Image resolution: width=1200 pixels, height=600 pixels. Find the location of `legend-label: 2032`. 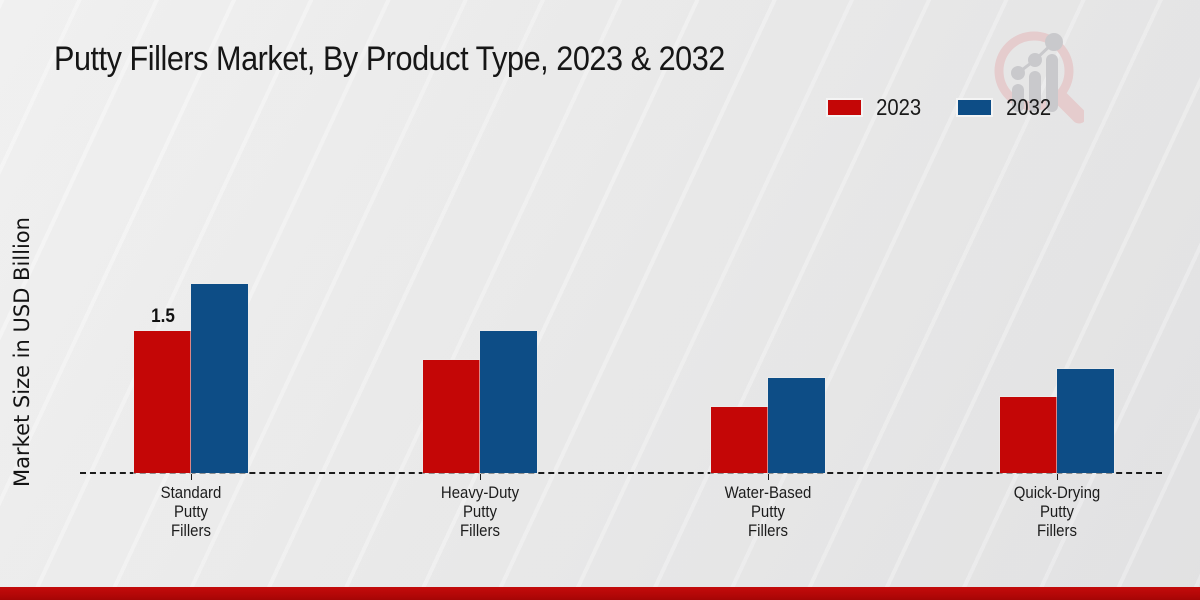

legend-label: 2032 is located at coordinates (1028, 107).